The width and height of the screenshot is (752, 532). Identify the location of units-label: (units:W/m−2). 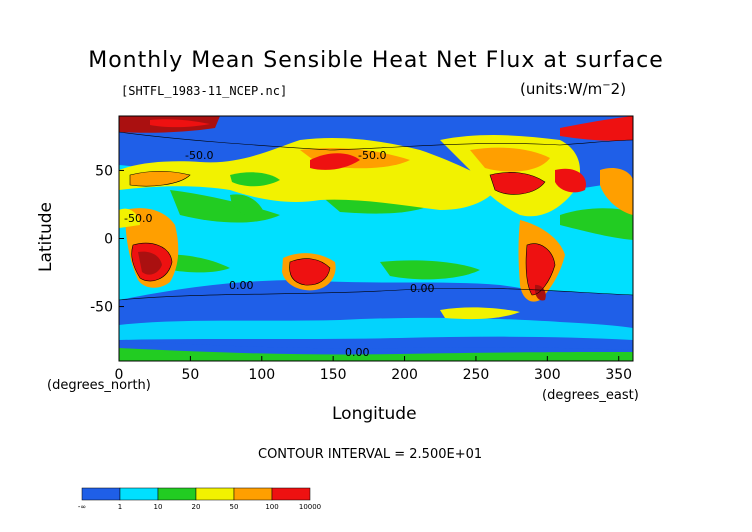
(573, 89).